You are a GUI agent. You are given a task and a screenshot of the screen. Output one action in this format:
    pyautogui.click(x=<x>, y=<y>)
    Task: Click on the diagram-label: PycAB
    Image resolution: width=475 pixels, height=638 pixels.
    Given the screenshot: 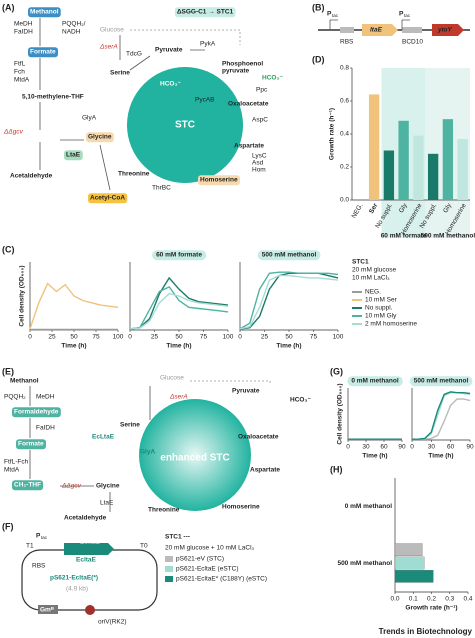 What is the action you would take?
    pyautogui.click(x=205, y=100)
    